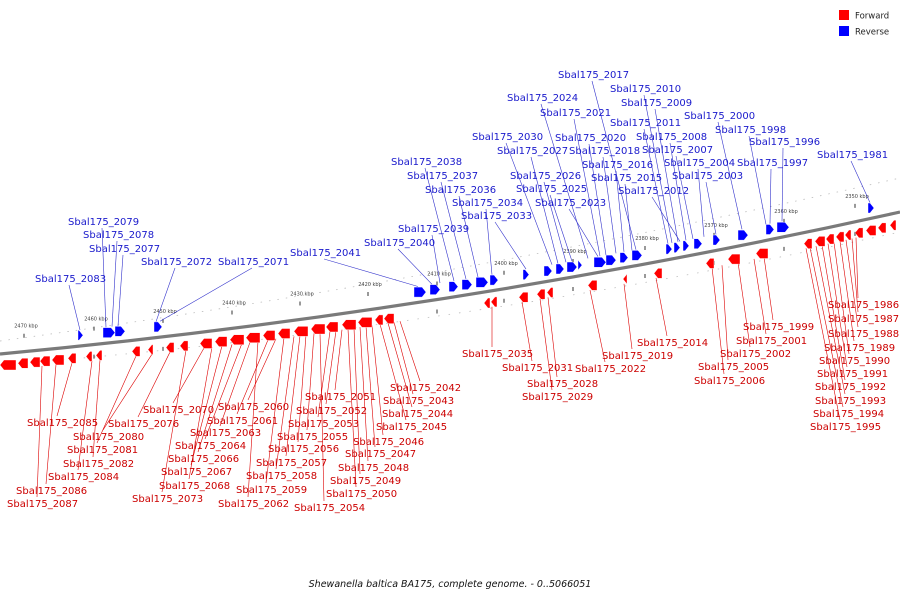 The width and height of the screenshot is (900, 600). What do you see at coordinates (507, 137) in the screenshot?
I see `reverse-gene-label: Sbal175_2030` at bounding box center [507, 137].